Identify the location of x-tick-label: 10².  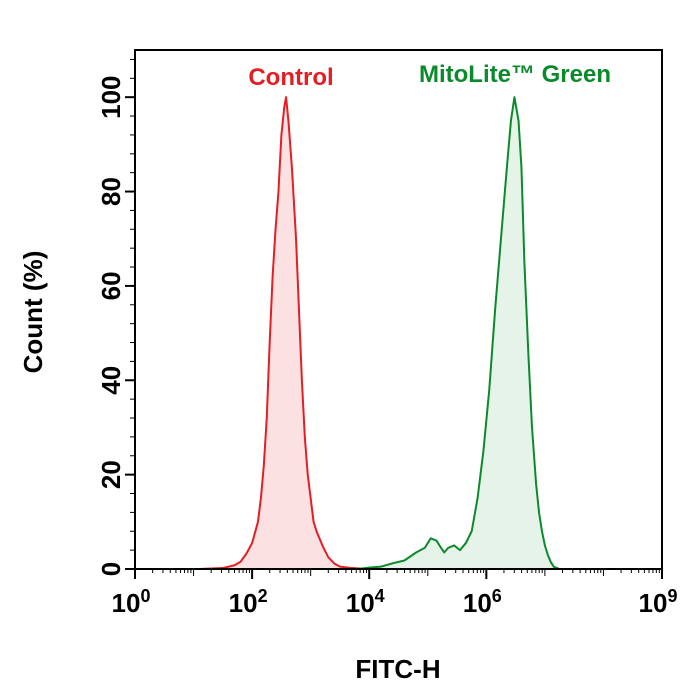
(248, 602).